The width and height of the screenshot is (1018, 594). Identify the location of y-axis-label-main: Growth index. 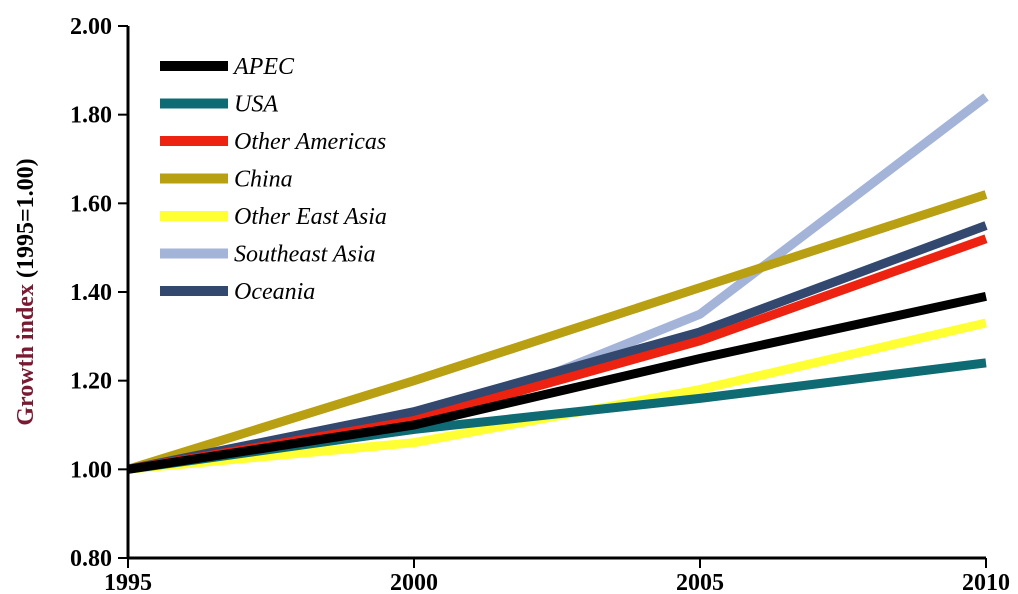
(26, 355).